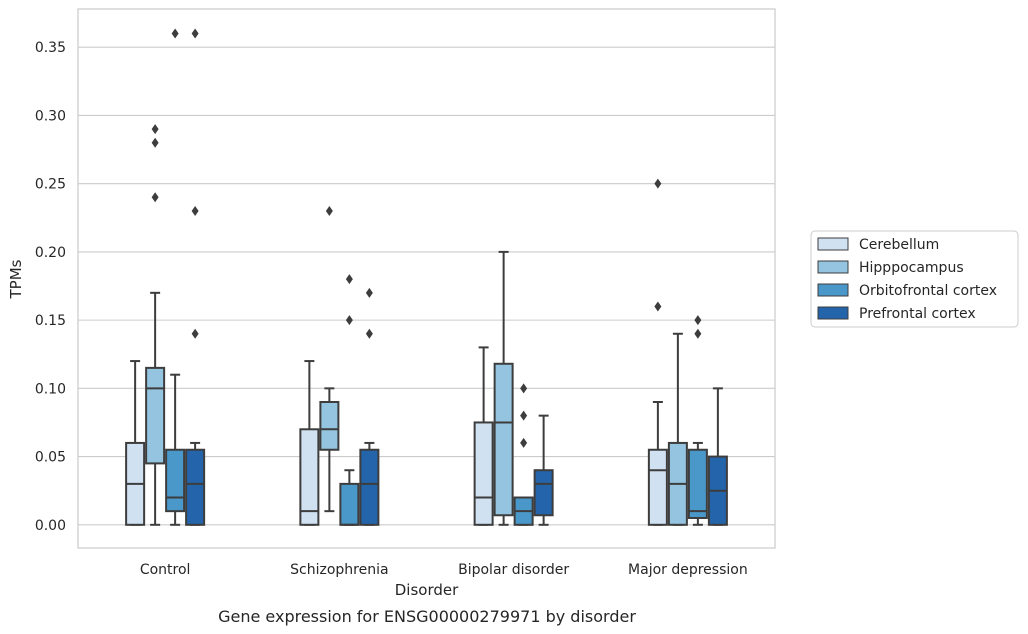  What do you see at coordinates (165, 570) in the screenshot?
I see `x-tick-label-0: Control` at bounding box center [165, 570].